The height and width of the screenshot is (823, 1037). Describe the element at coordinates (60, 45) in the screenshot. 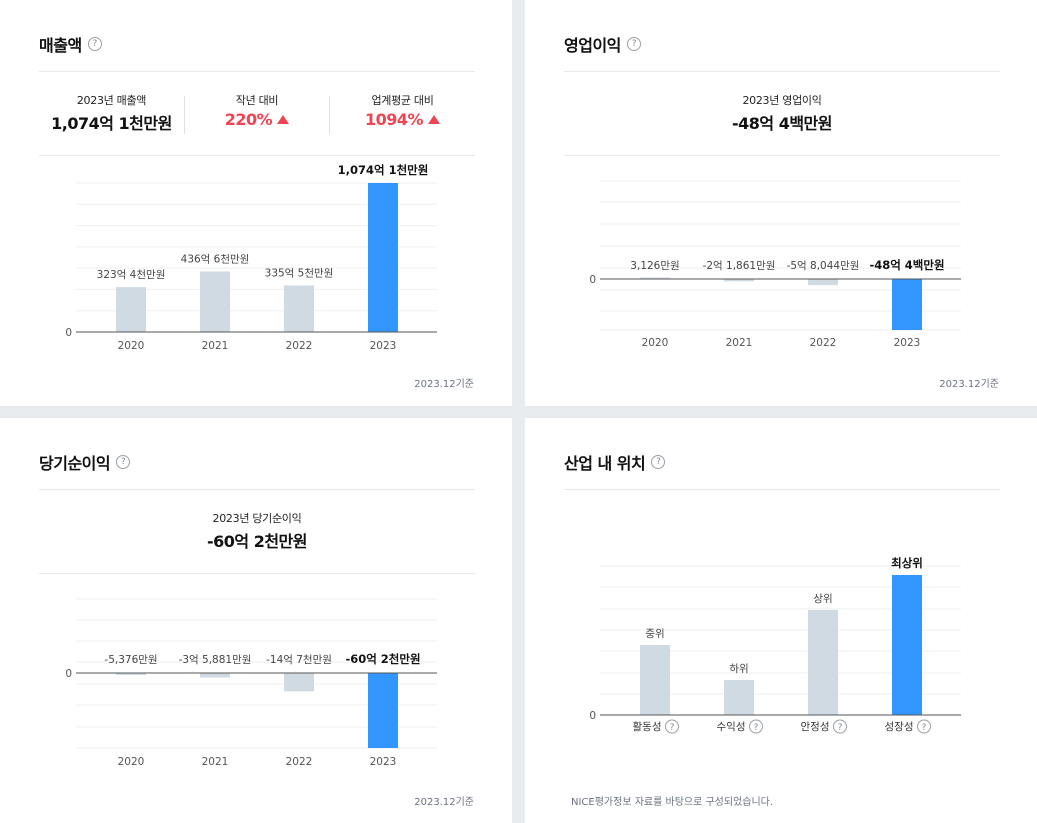

I see `revenue-title-text: 매출액` at that location.